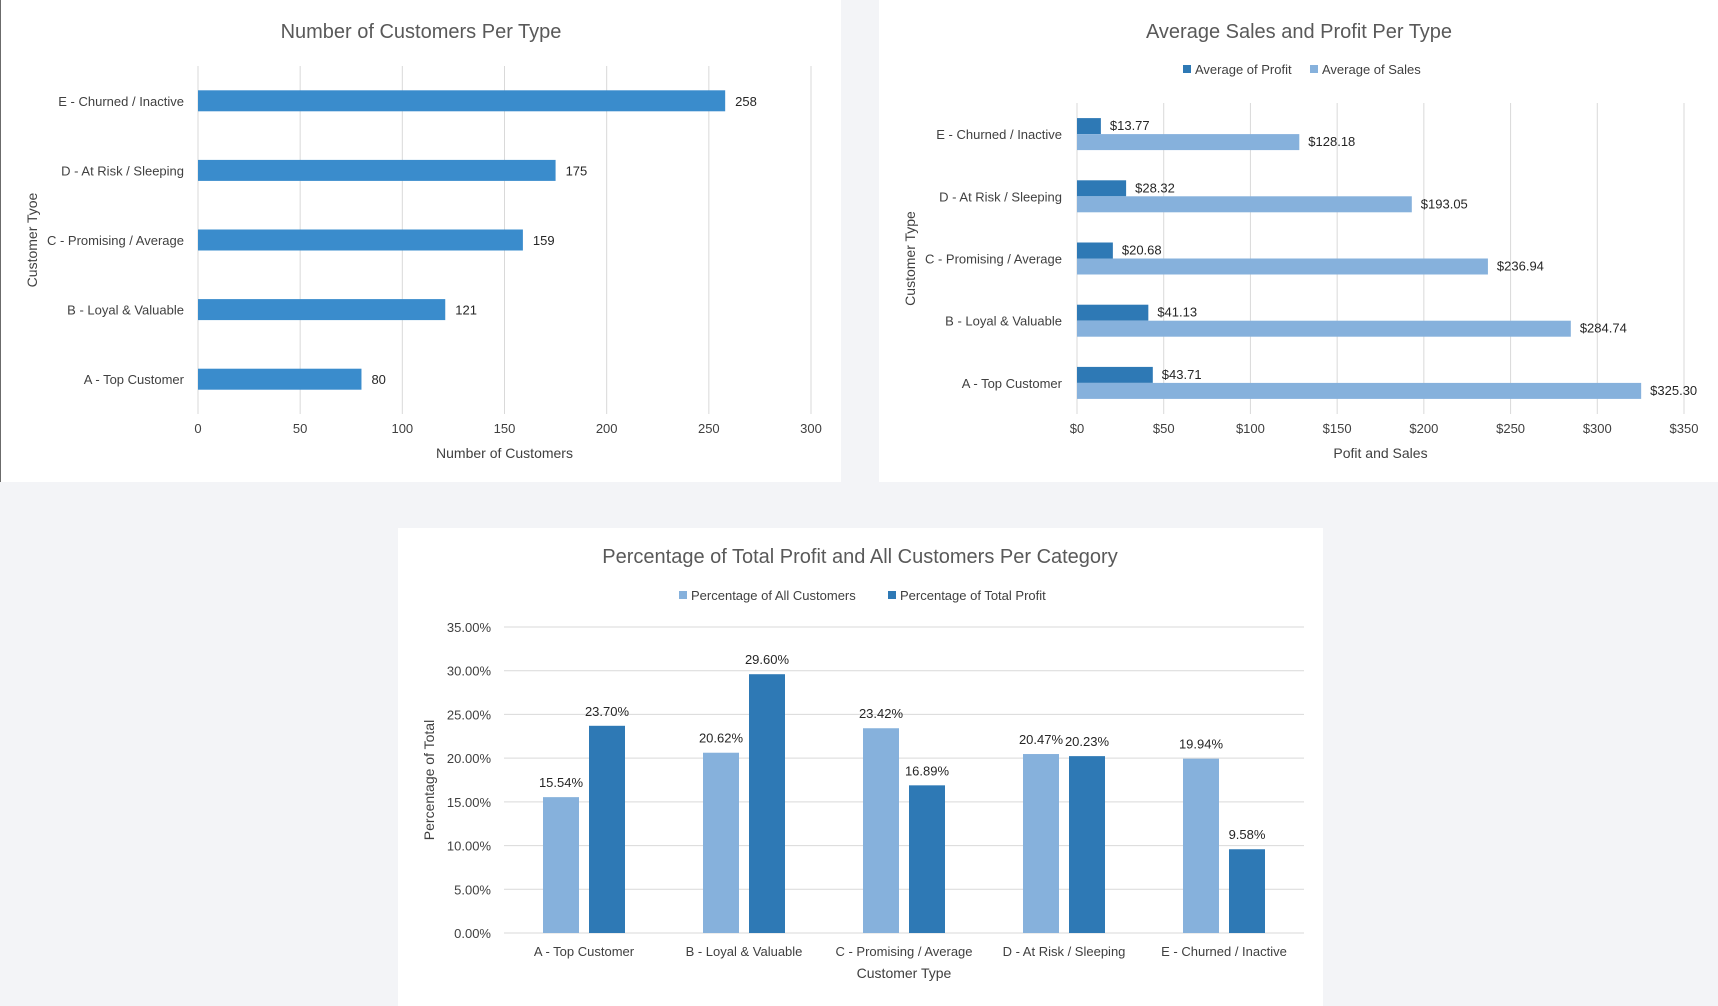  What do you see at coordinates (607, 428) in the screenshot?
I see `x-tick-label: 200` at bounding box center [607, 428].